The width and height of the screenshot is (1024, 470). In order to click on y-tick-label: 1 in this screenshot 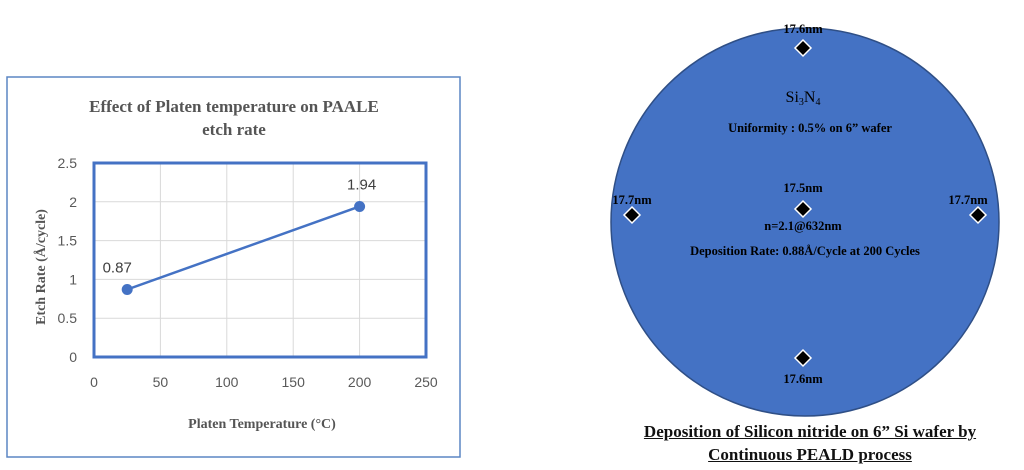, I will do `click(73, 279)`.